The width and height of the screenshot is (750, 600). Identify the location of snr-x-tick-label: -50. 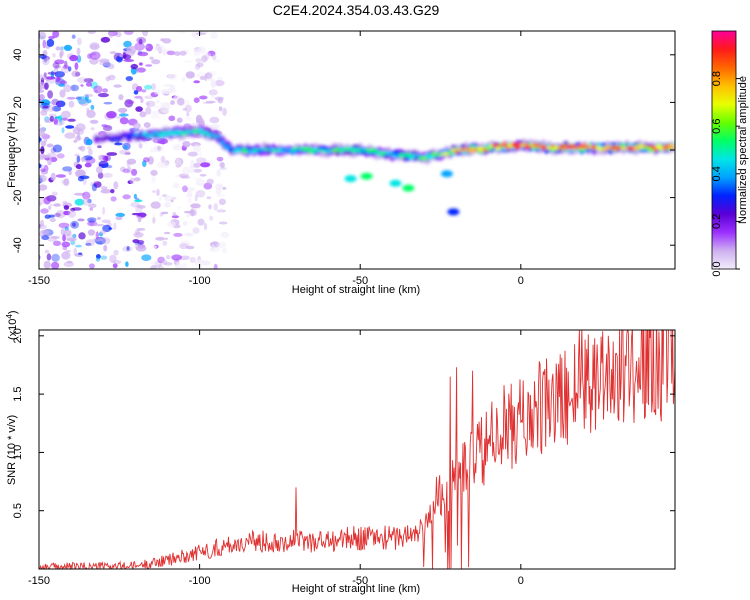
(360, 581).